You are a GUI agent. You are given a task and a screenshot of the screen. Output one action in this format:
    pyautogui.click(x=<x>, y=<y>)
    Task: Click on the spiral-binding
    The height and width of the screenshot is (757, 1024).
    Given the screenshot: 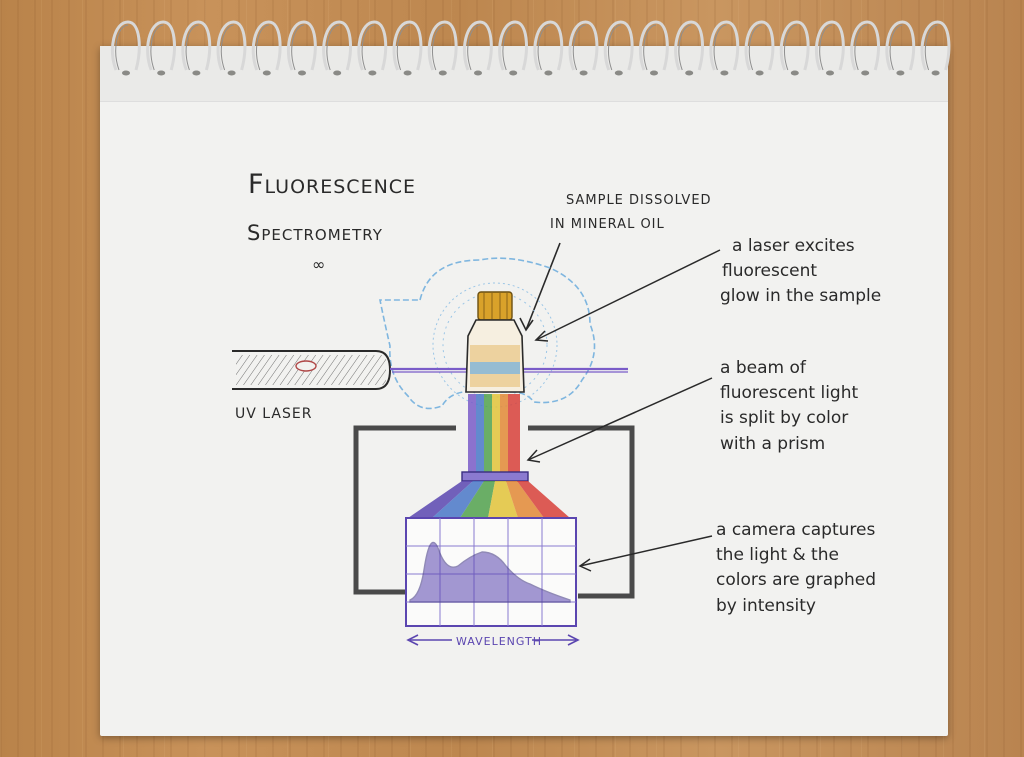 What is the action you would take?
    pyautogui.click(x=530, y=48)
    